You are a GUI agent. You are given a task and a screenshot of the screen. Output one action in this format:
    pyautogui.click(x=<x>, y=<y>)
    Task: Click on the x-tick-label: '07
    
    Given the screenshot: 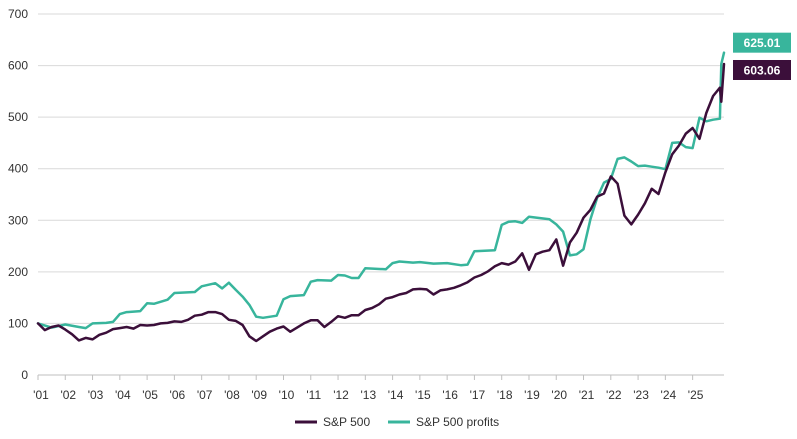 What is the action you would take?
    pyautogui.click(x=205, y=395)
    